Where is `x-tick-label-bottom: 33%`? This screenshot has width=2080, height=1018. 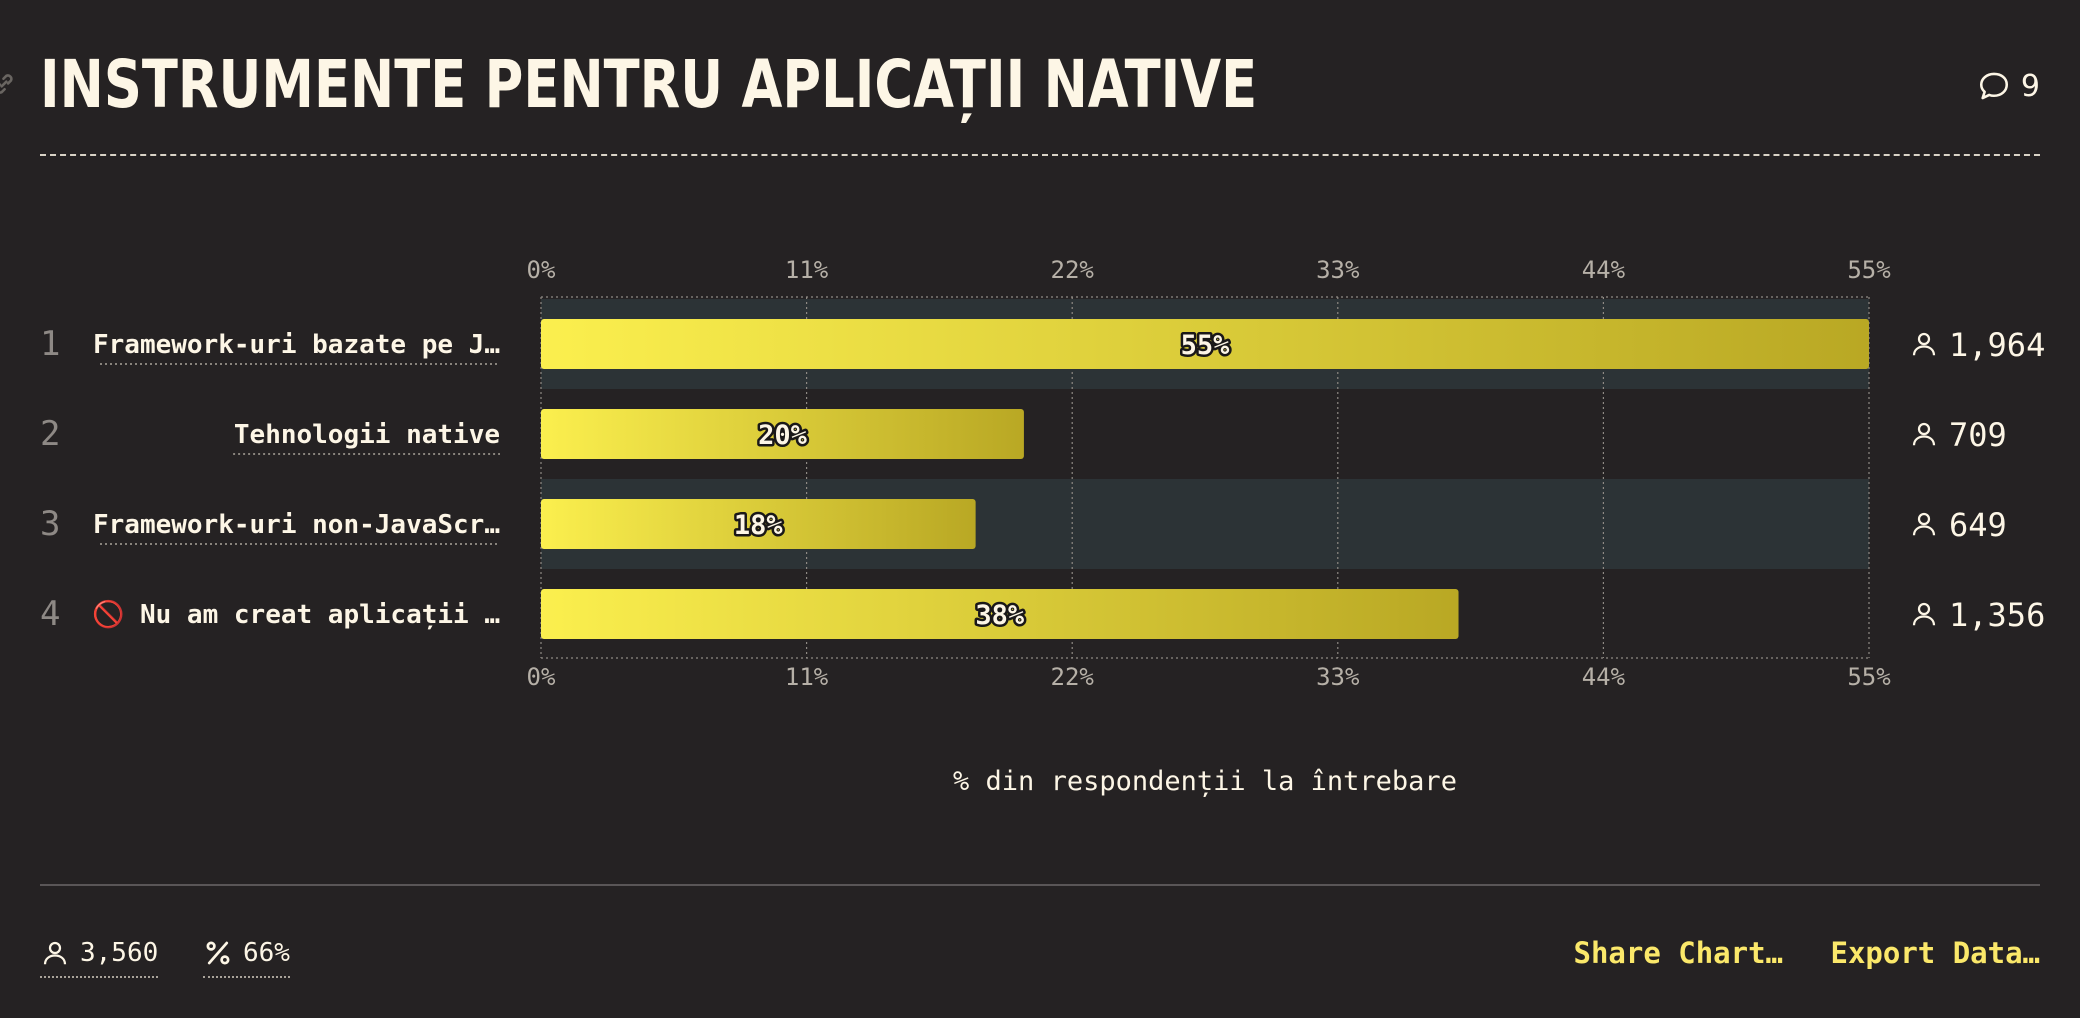 x-tick-label-bottom: 33% is located at coordinates (1338, 677).